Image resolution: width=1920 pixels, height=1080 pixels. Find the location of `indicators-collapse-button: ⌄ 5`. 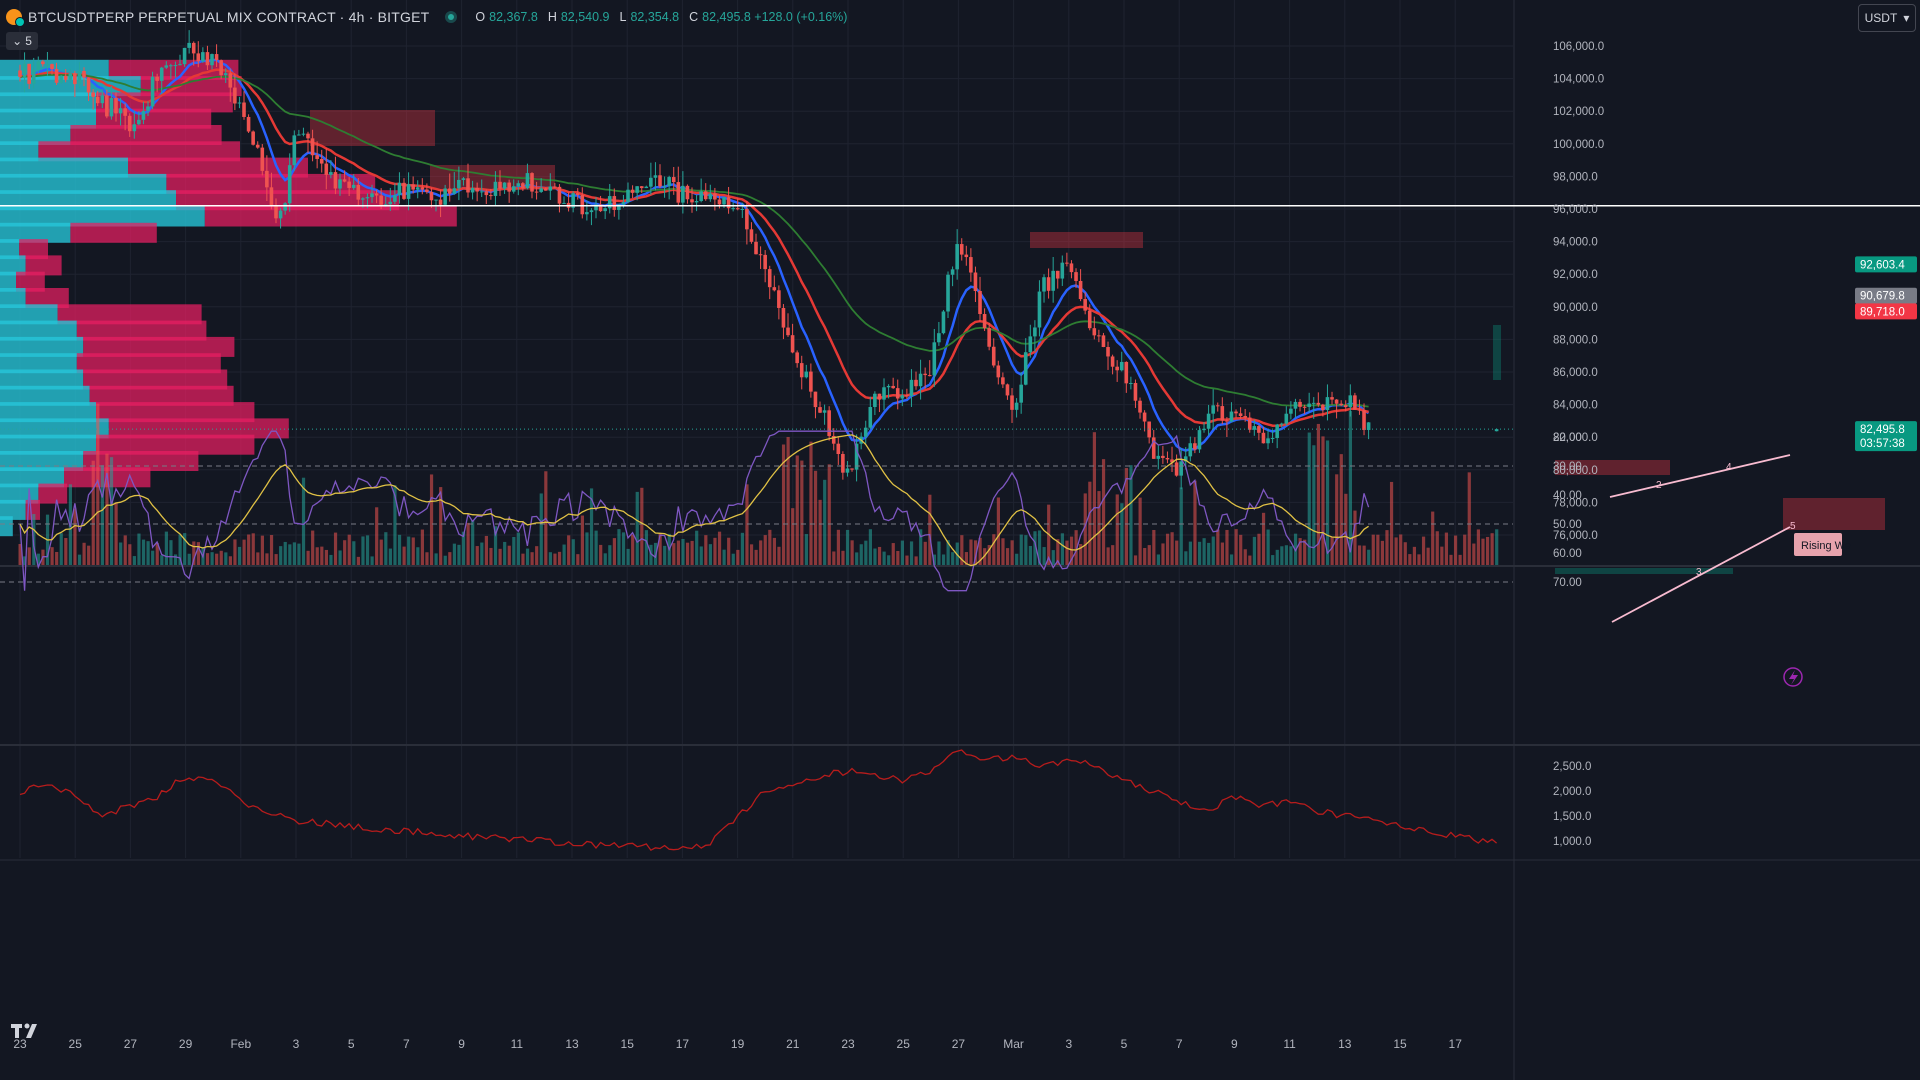

indicators-collapse-button: ⌄ 5 is located at coordinates (22, 41).